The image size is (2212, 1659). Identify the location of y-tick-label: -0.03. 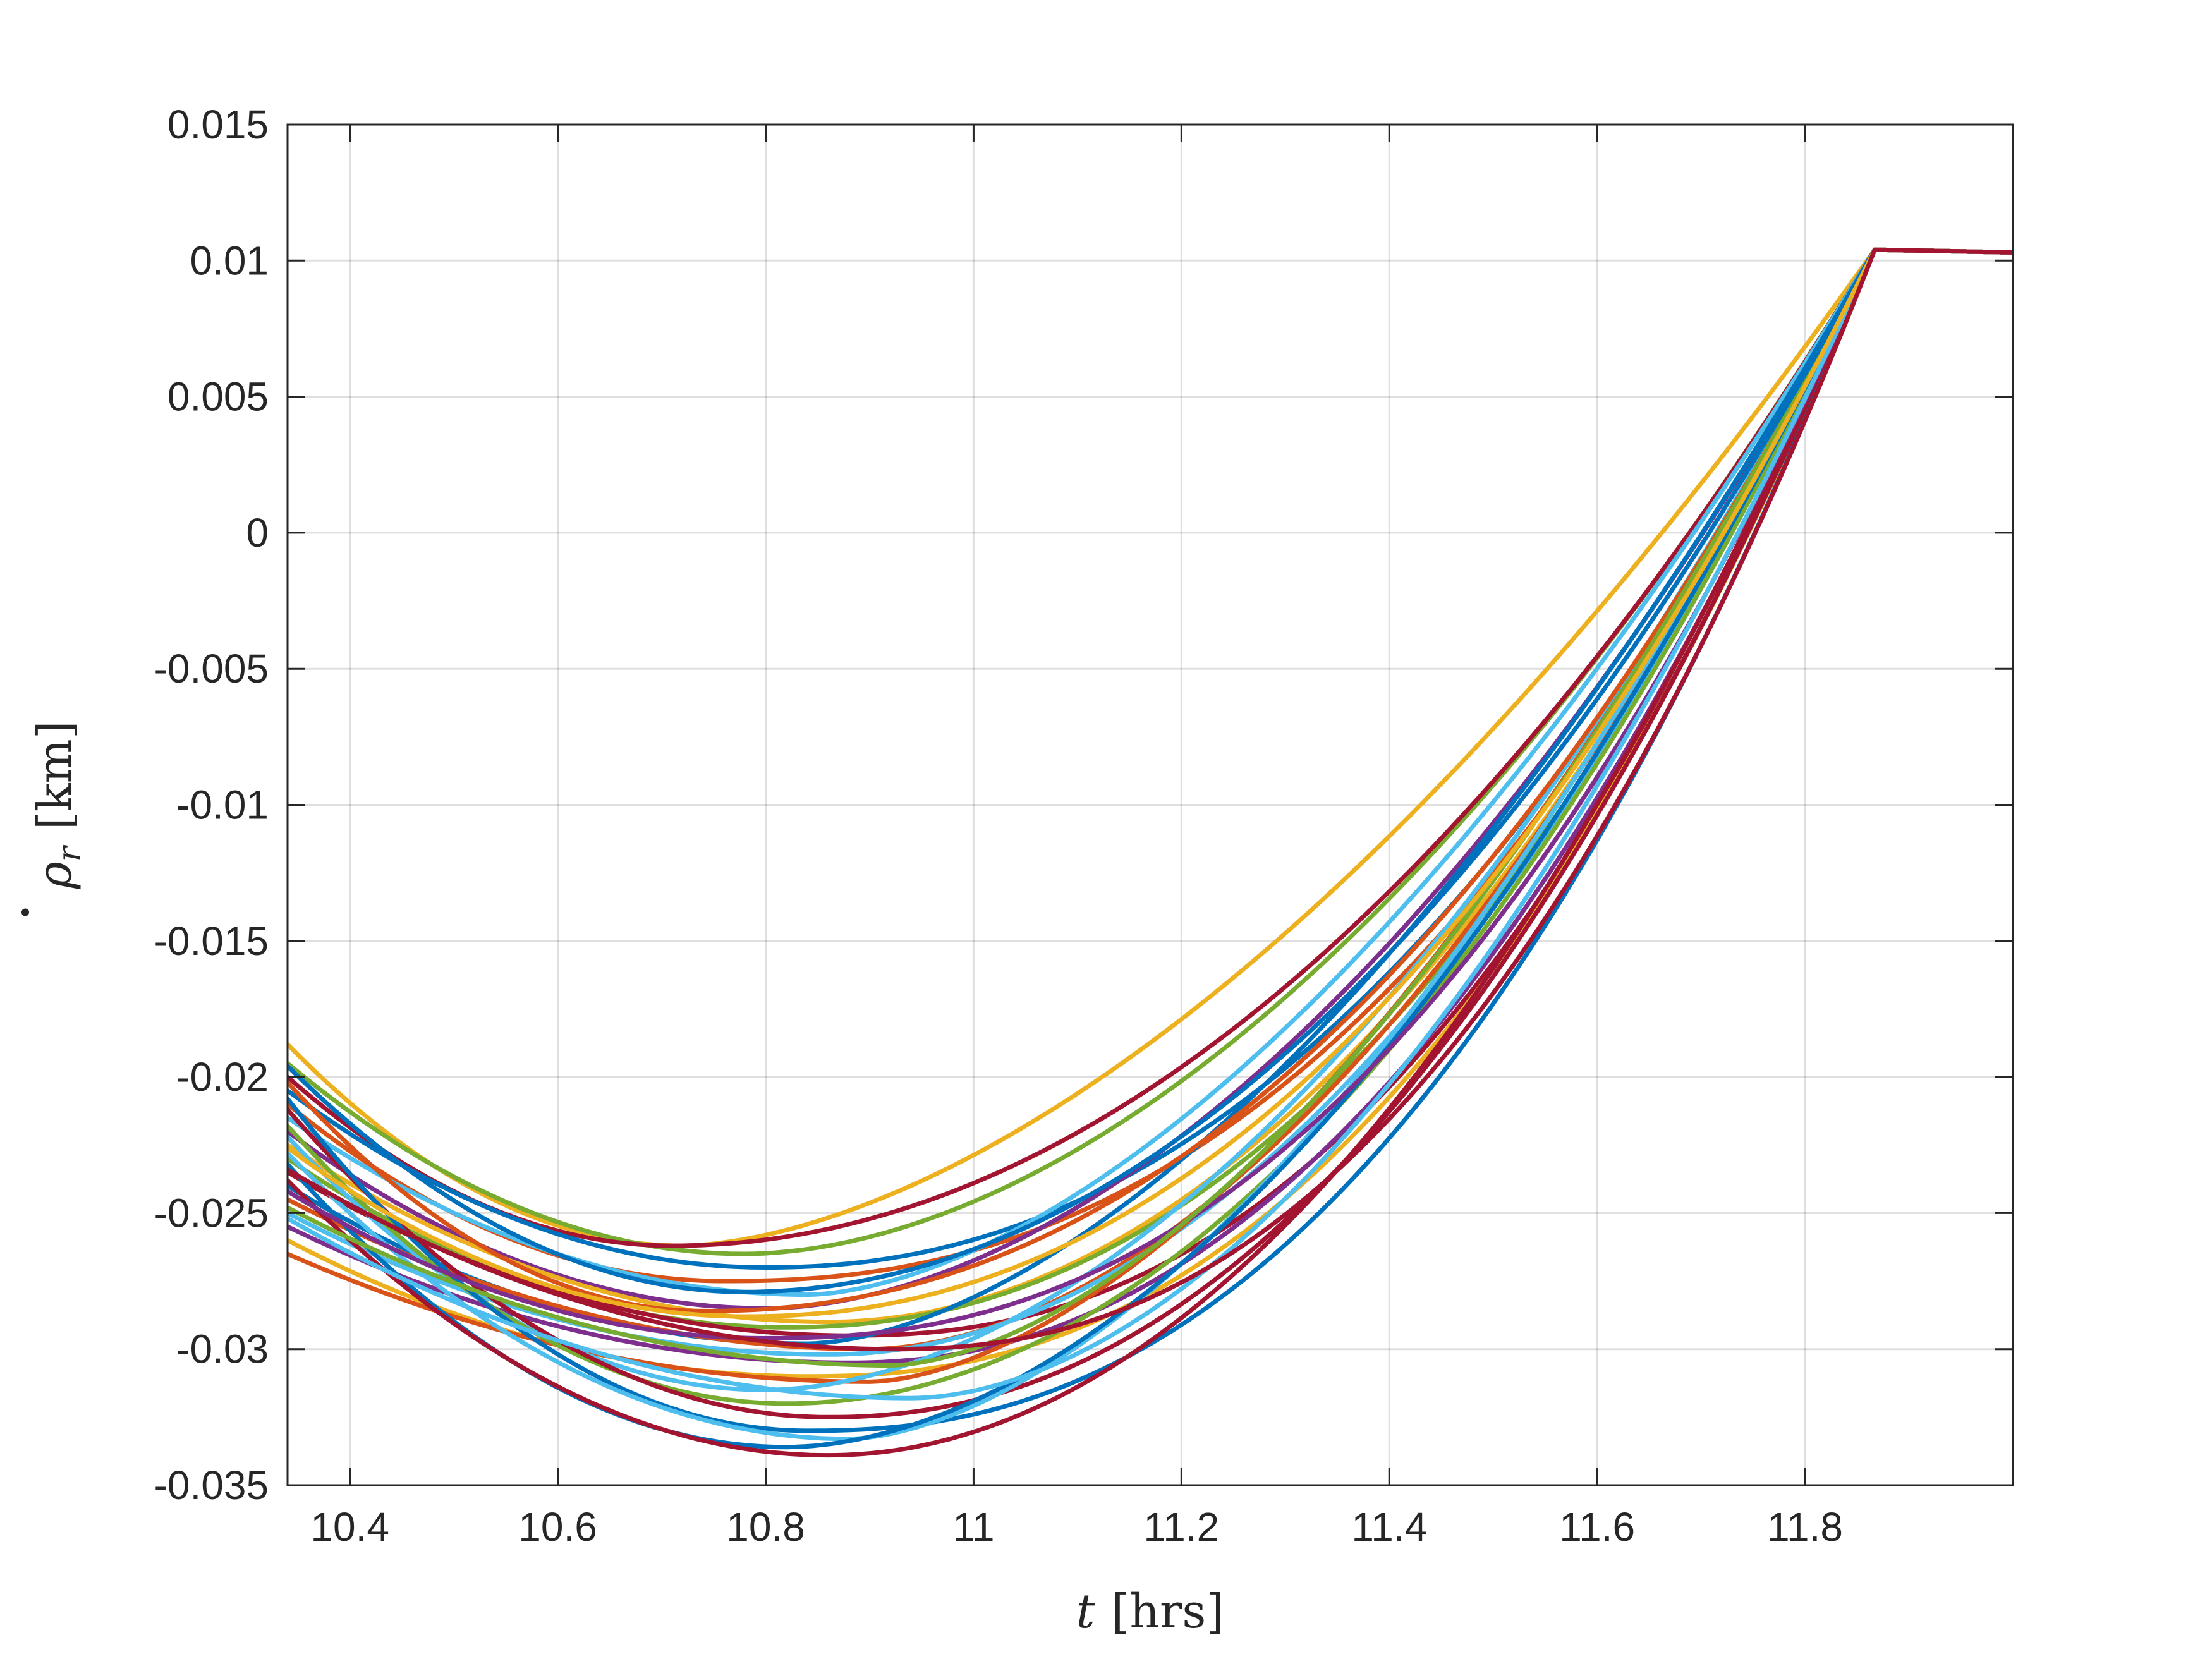
(222, 1349).